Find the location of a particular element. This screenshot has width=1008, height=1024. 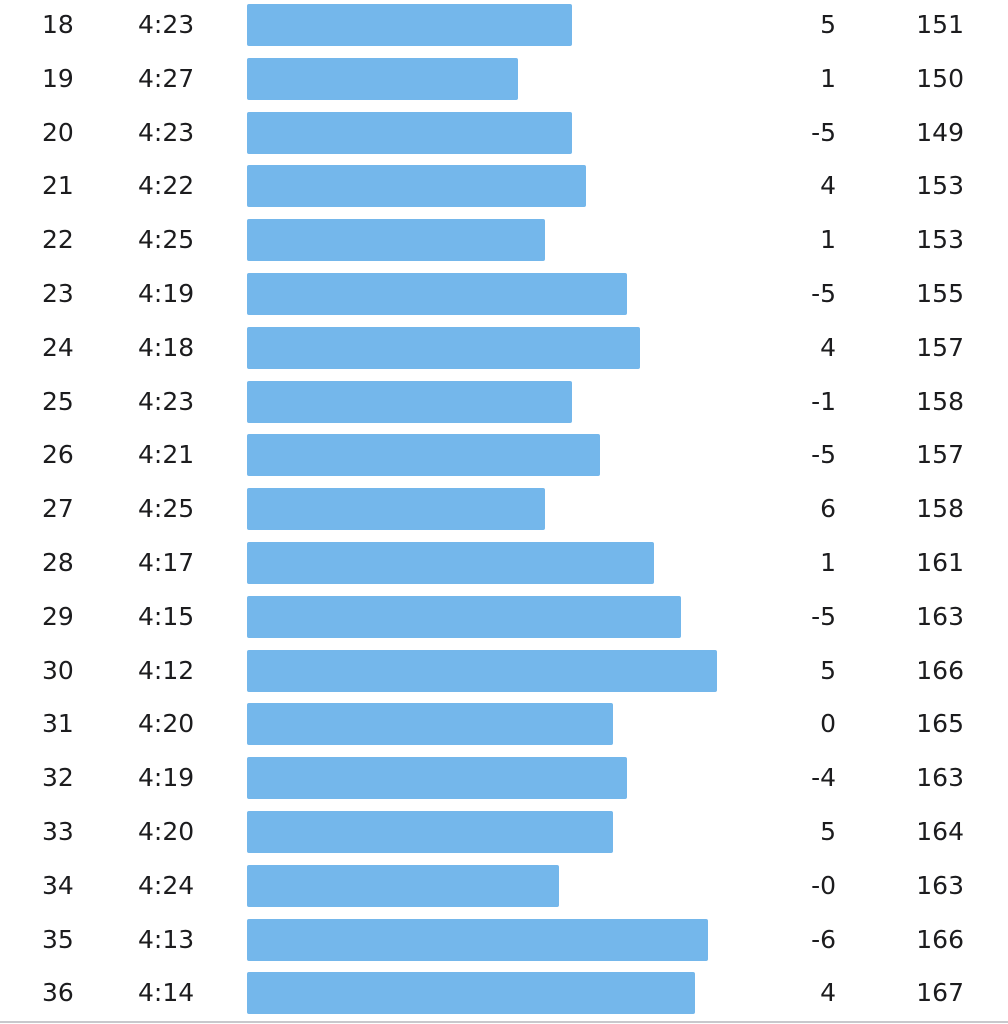

split-km: 21 is located at coordinates (58, 186).